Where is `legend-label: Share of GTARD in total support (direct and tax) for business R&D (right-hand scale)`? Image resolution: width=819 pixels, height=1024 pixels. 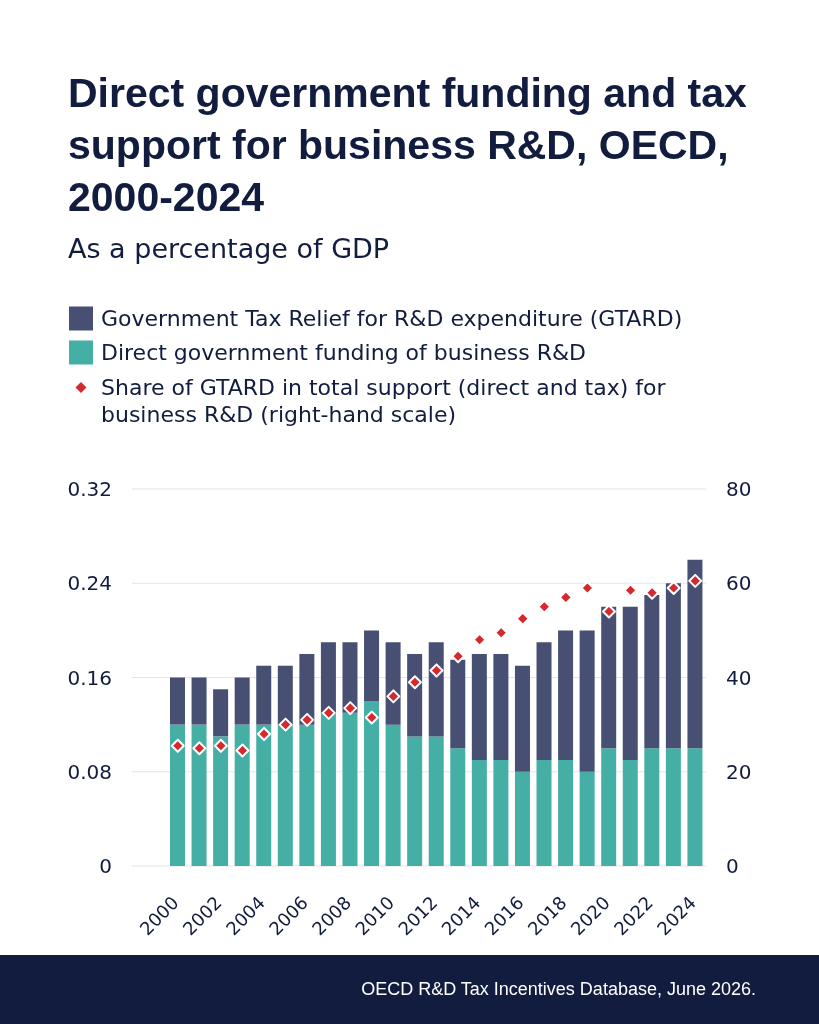 legend-label: Share of GTARD in total support (direct and tax) for business R&D (right-hand scale) is located at coordinates (384, 400).